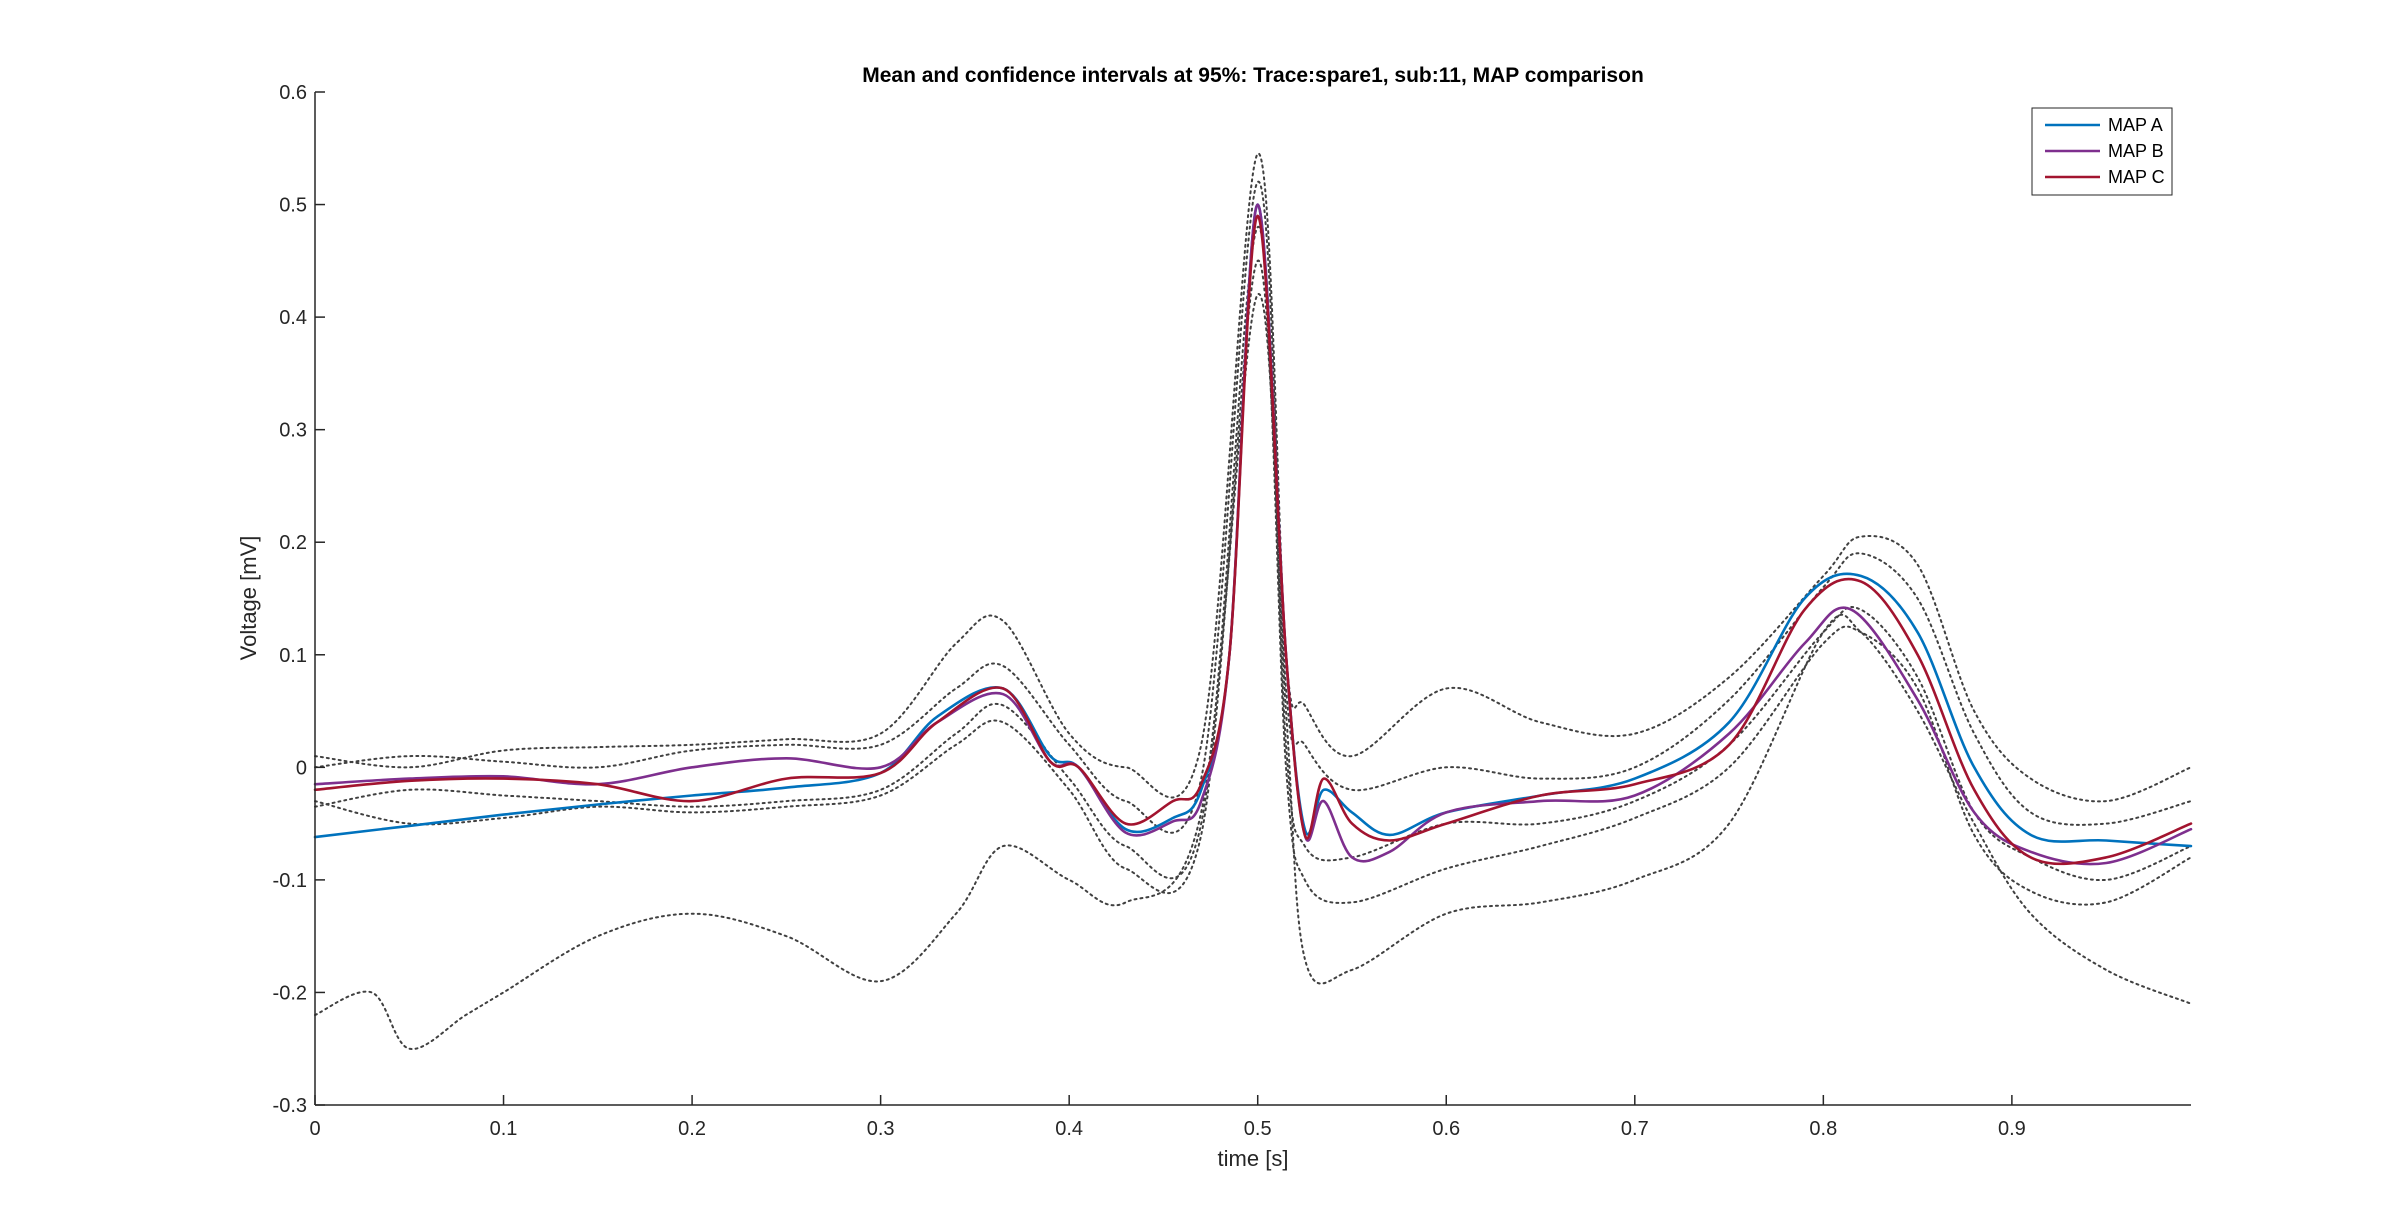  What do you see at coordinates (293, 543) in the screenshot?
I see `y-tick-label: 0.2` at bounding box center [293, 543].